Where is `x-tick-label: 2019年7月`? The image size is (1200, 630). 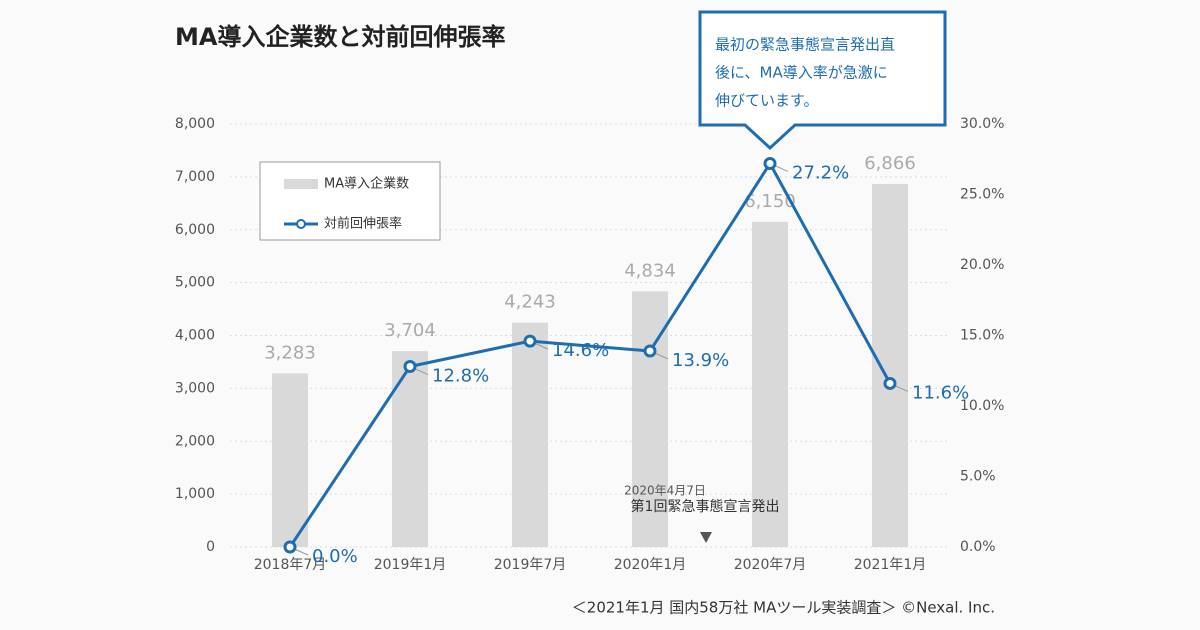
x-tick-label: 2019年7月 is located at coordinates (530, 565).